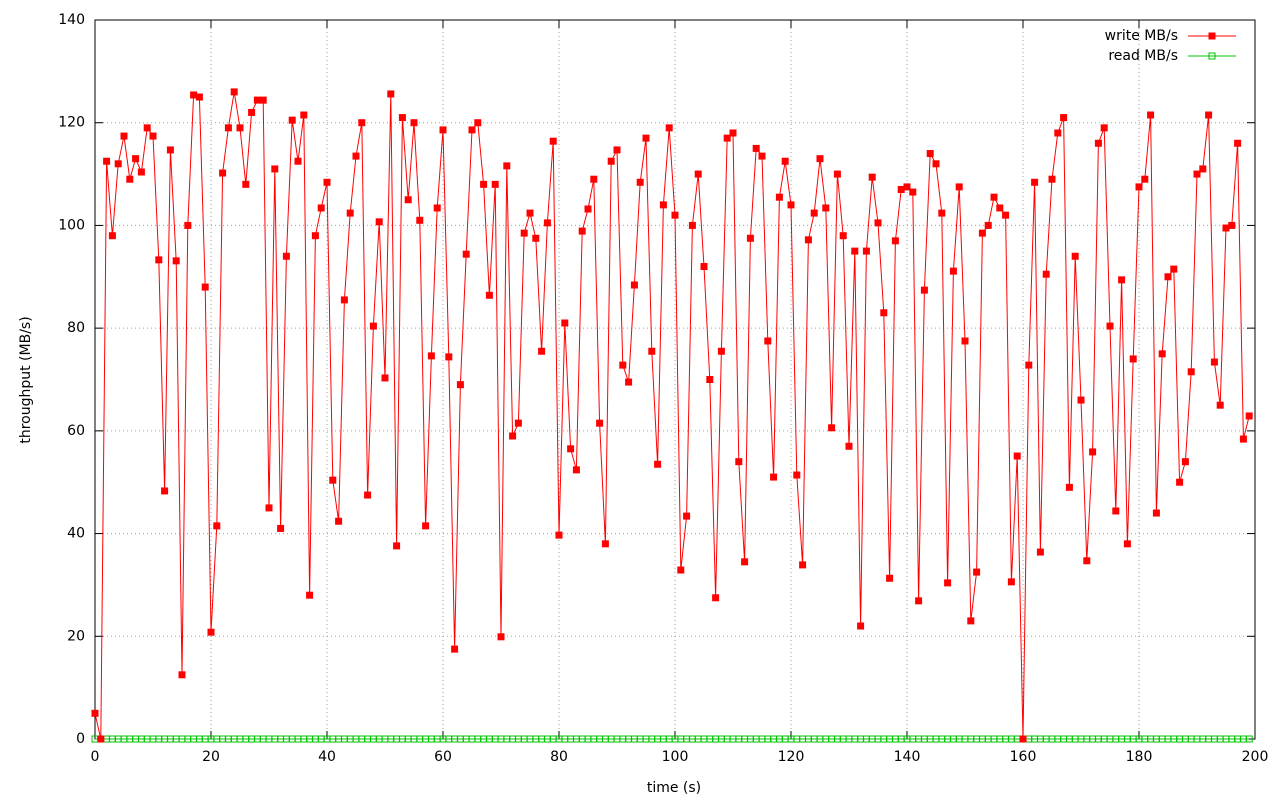 This screenshot has width=1280, height=800. Describe the element at coordinates (907, 757) in the screenshot. I see `x-tick-label: 140` at that location.